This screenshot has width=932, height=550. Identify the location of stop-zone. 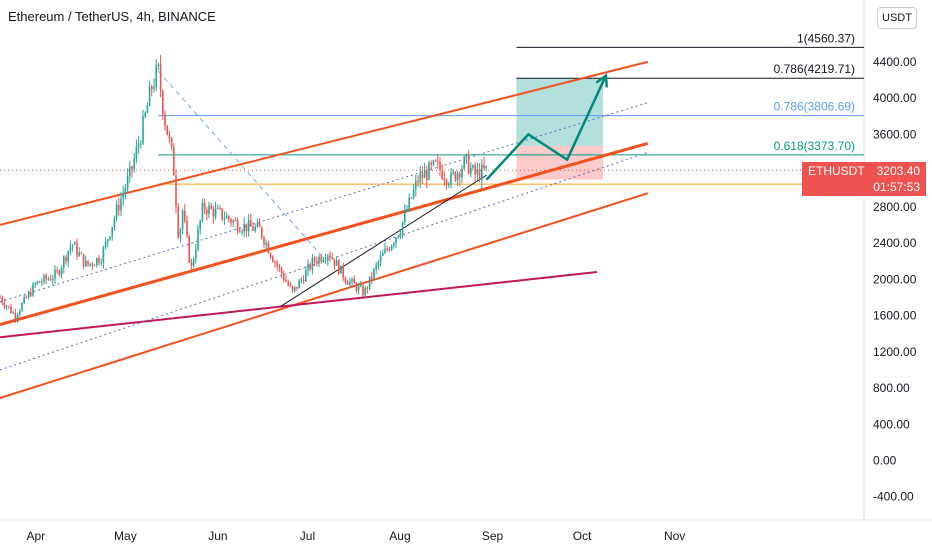
(559, 162).